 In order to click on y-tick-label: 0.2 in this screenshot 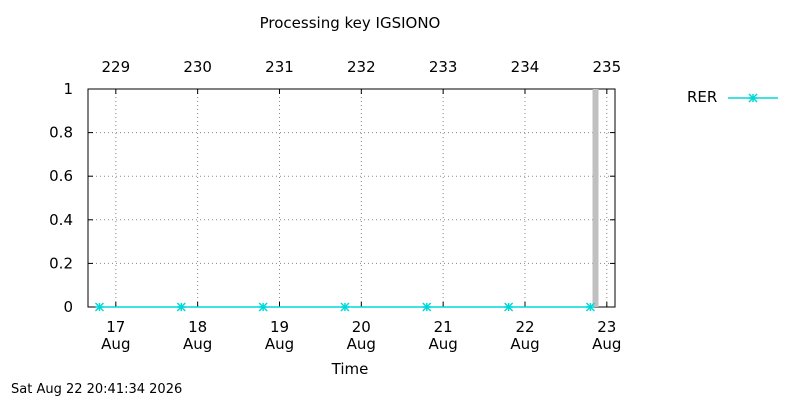, I will do `click(61, 263)`.